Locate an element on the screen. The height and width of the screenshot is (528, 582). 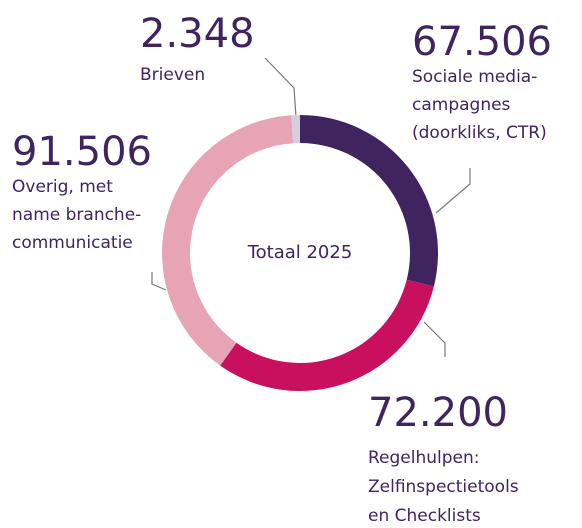
category-label: Overig, met is located at coordinates (62, 187).